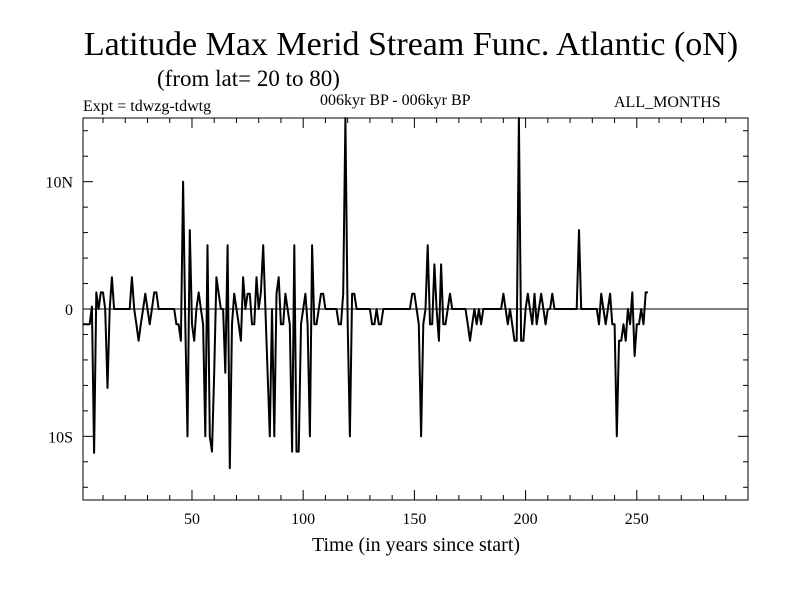 The width and height of the screenshot is (800, 600). What do you see at coordinates (248, 78) in the screenshot?
I see `chart-subtitle: (from lat= 20 to 80)` at bounding box center [248, 78].